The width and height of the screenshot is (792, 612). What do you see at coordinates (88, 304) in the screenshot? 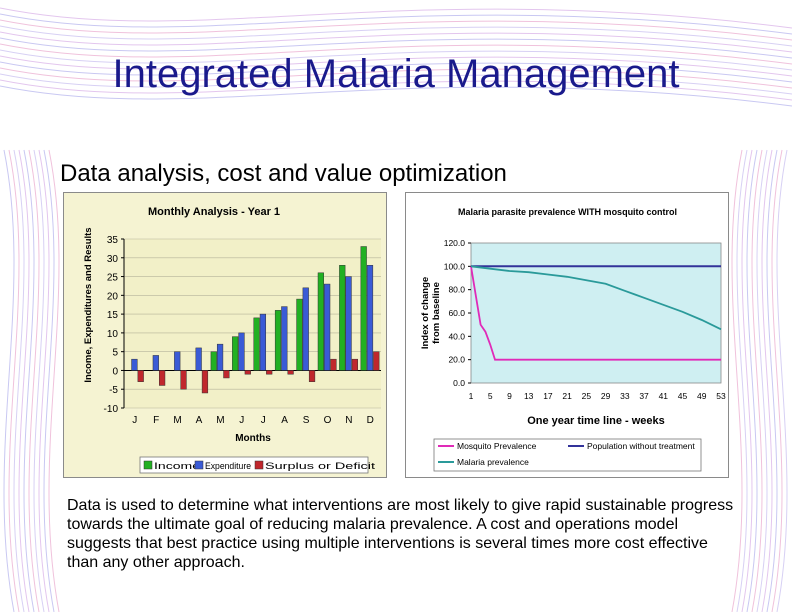
I see `y-axis-label: Income, Expenditures and Results` at bounding box center [88, 304].